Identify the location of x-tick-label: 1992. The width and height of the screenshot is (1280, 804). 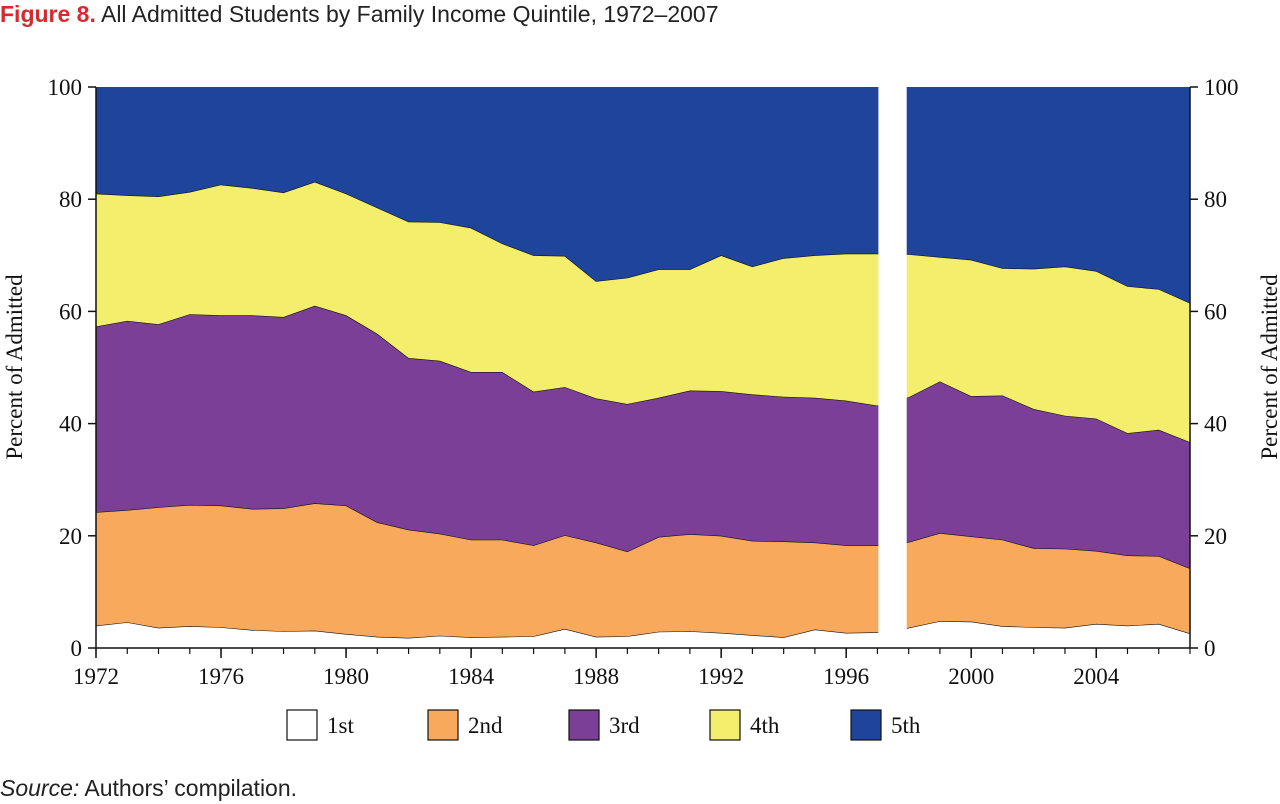
(721, 676).